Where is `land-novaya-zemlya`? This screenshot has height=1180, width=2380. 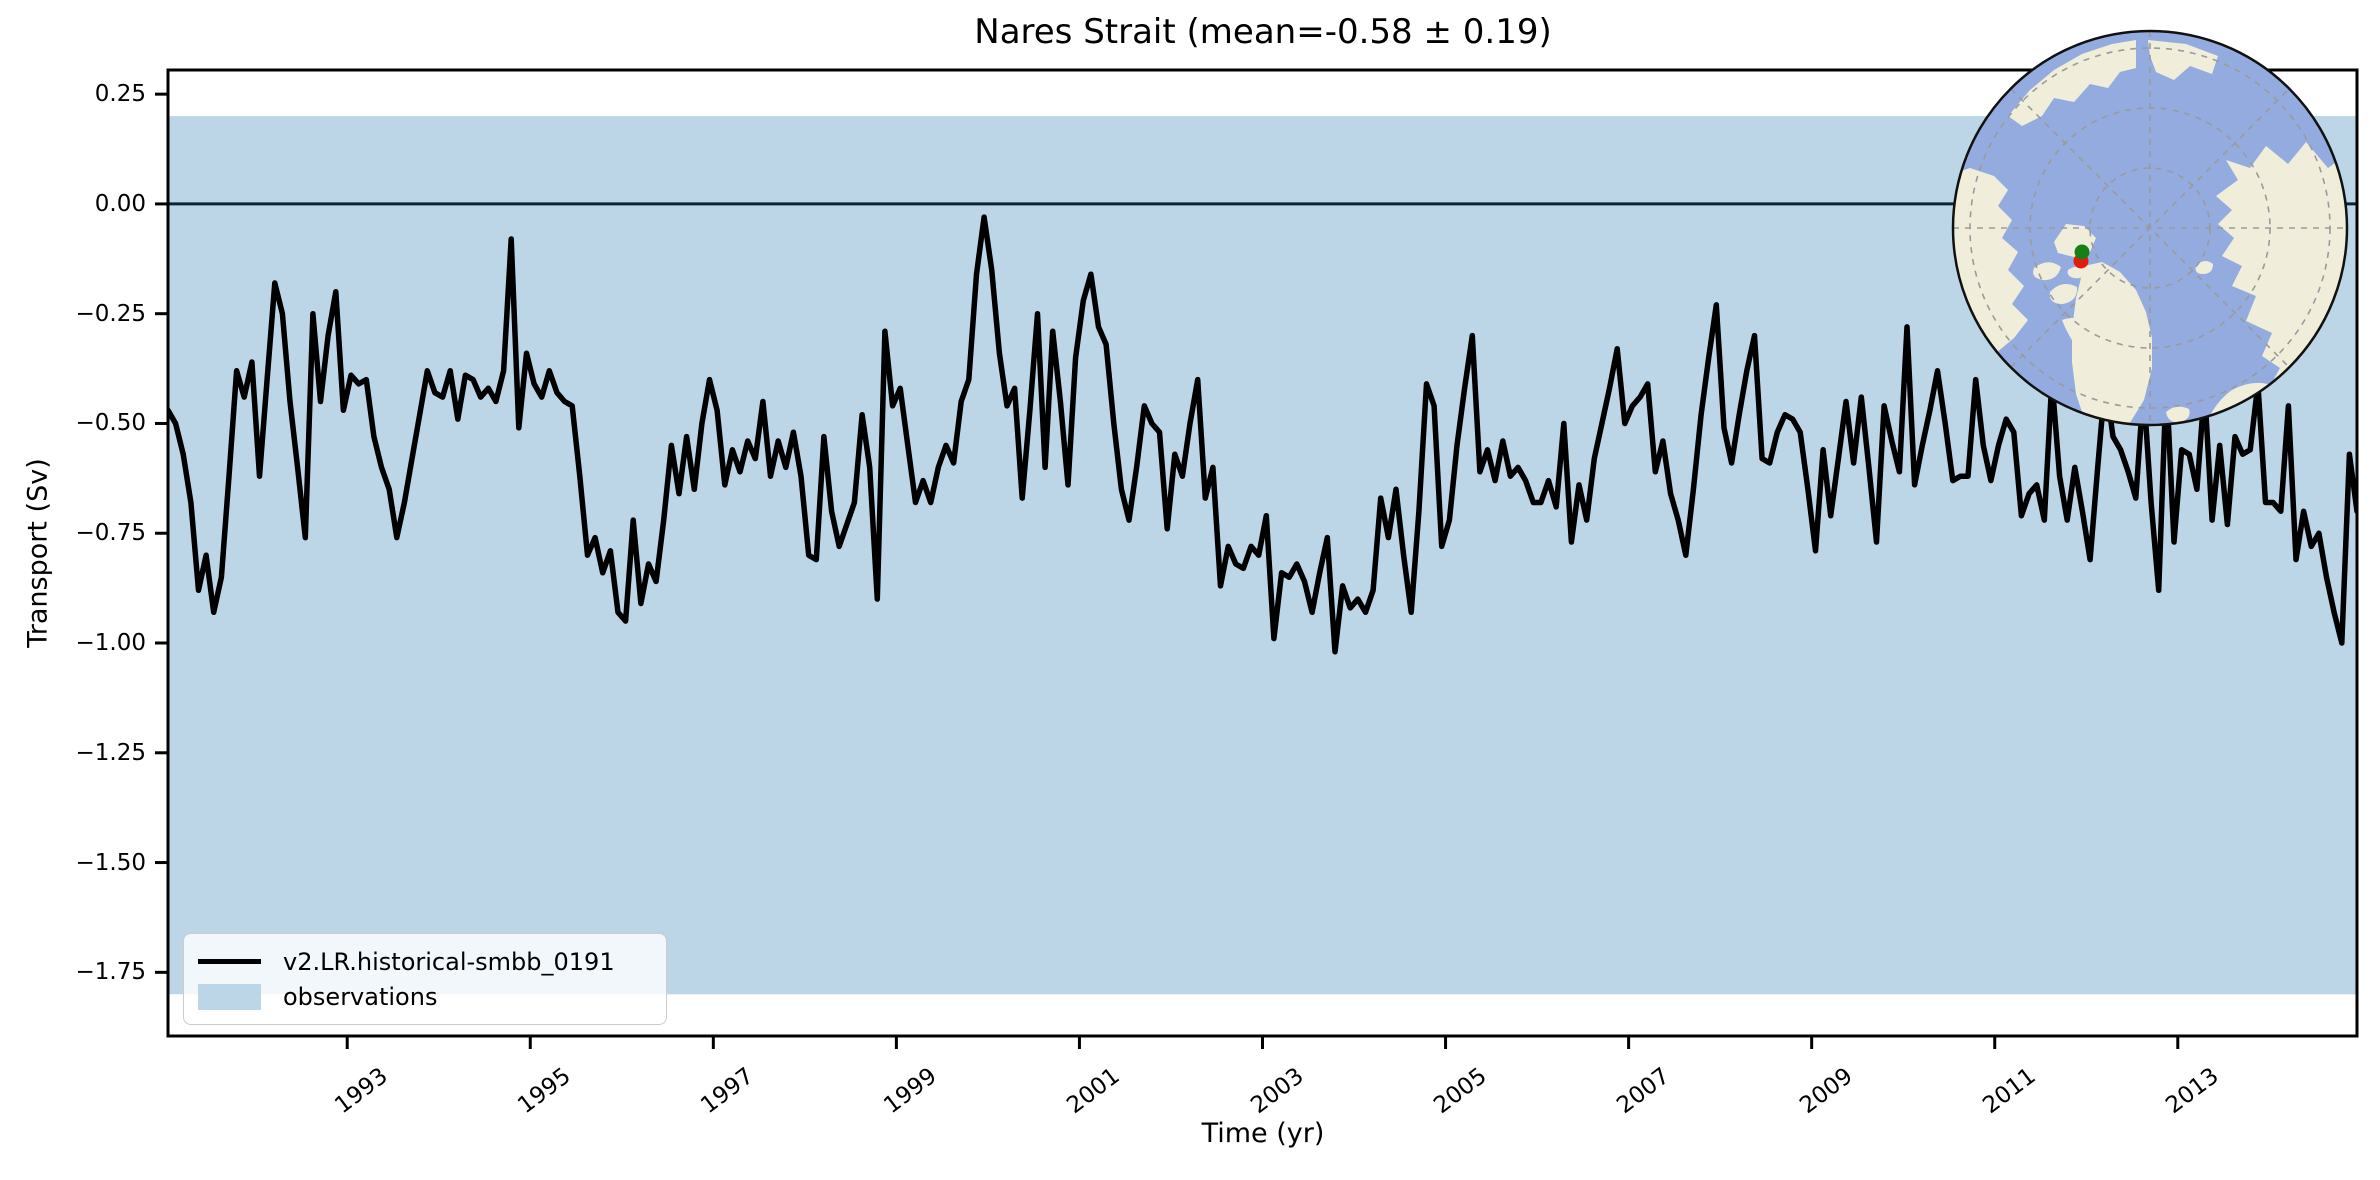 land-novaya-zemlya is located at coordinates (2256, 255).